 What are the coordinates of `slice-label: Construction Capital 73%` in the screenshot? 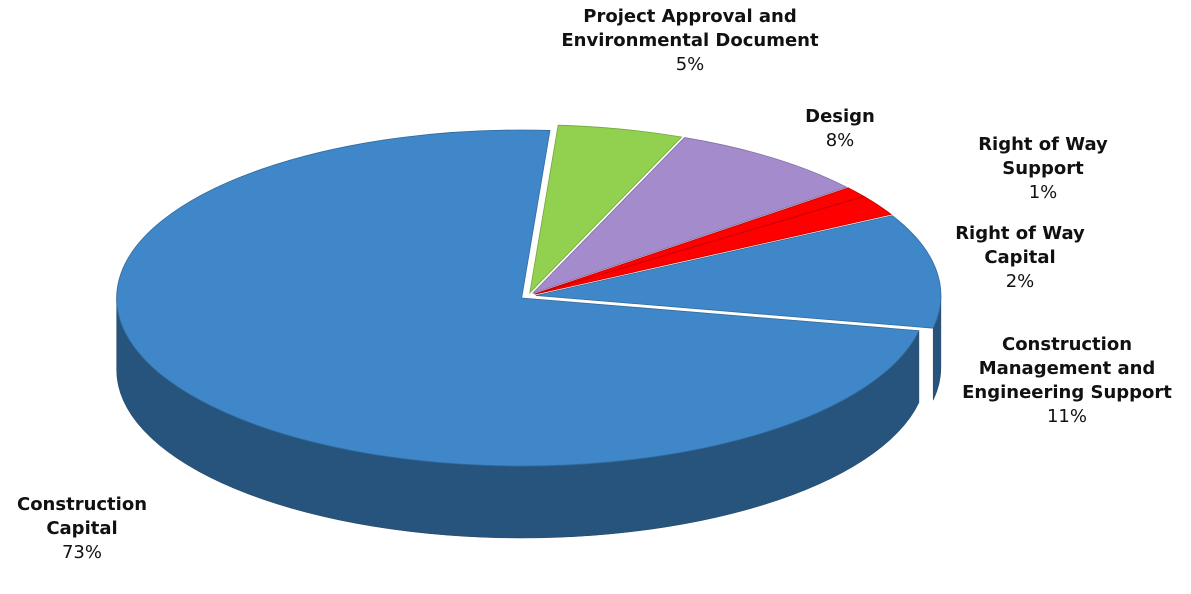 It's located at (83, 529).